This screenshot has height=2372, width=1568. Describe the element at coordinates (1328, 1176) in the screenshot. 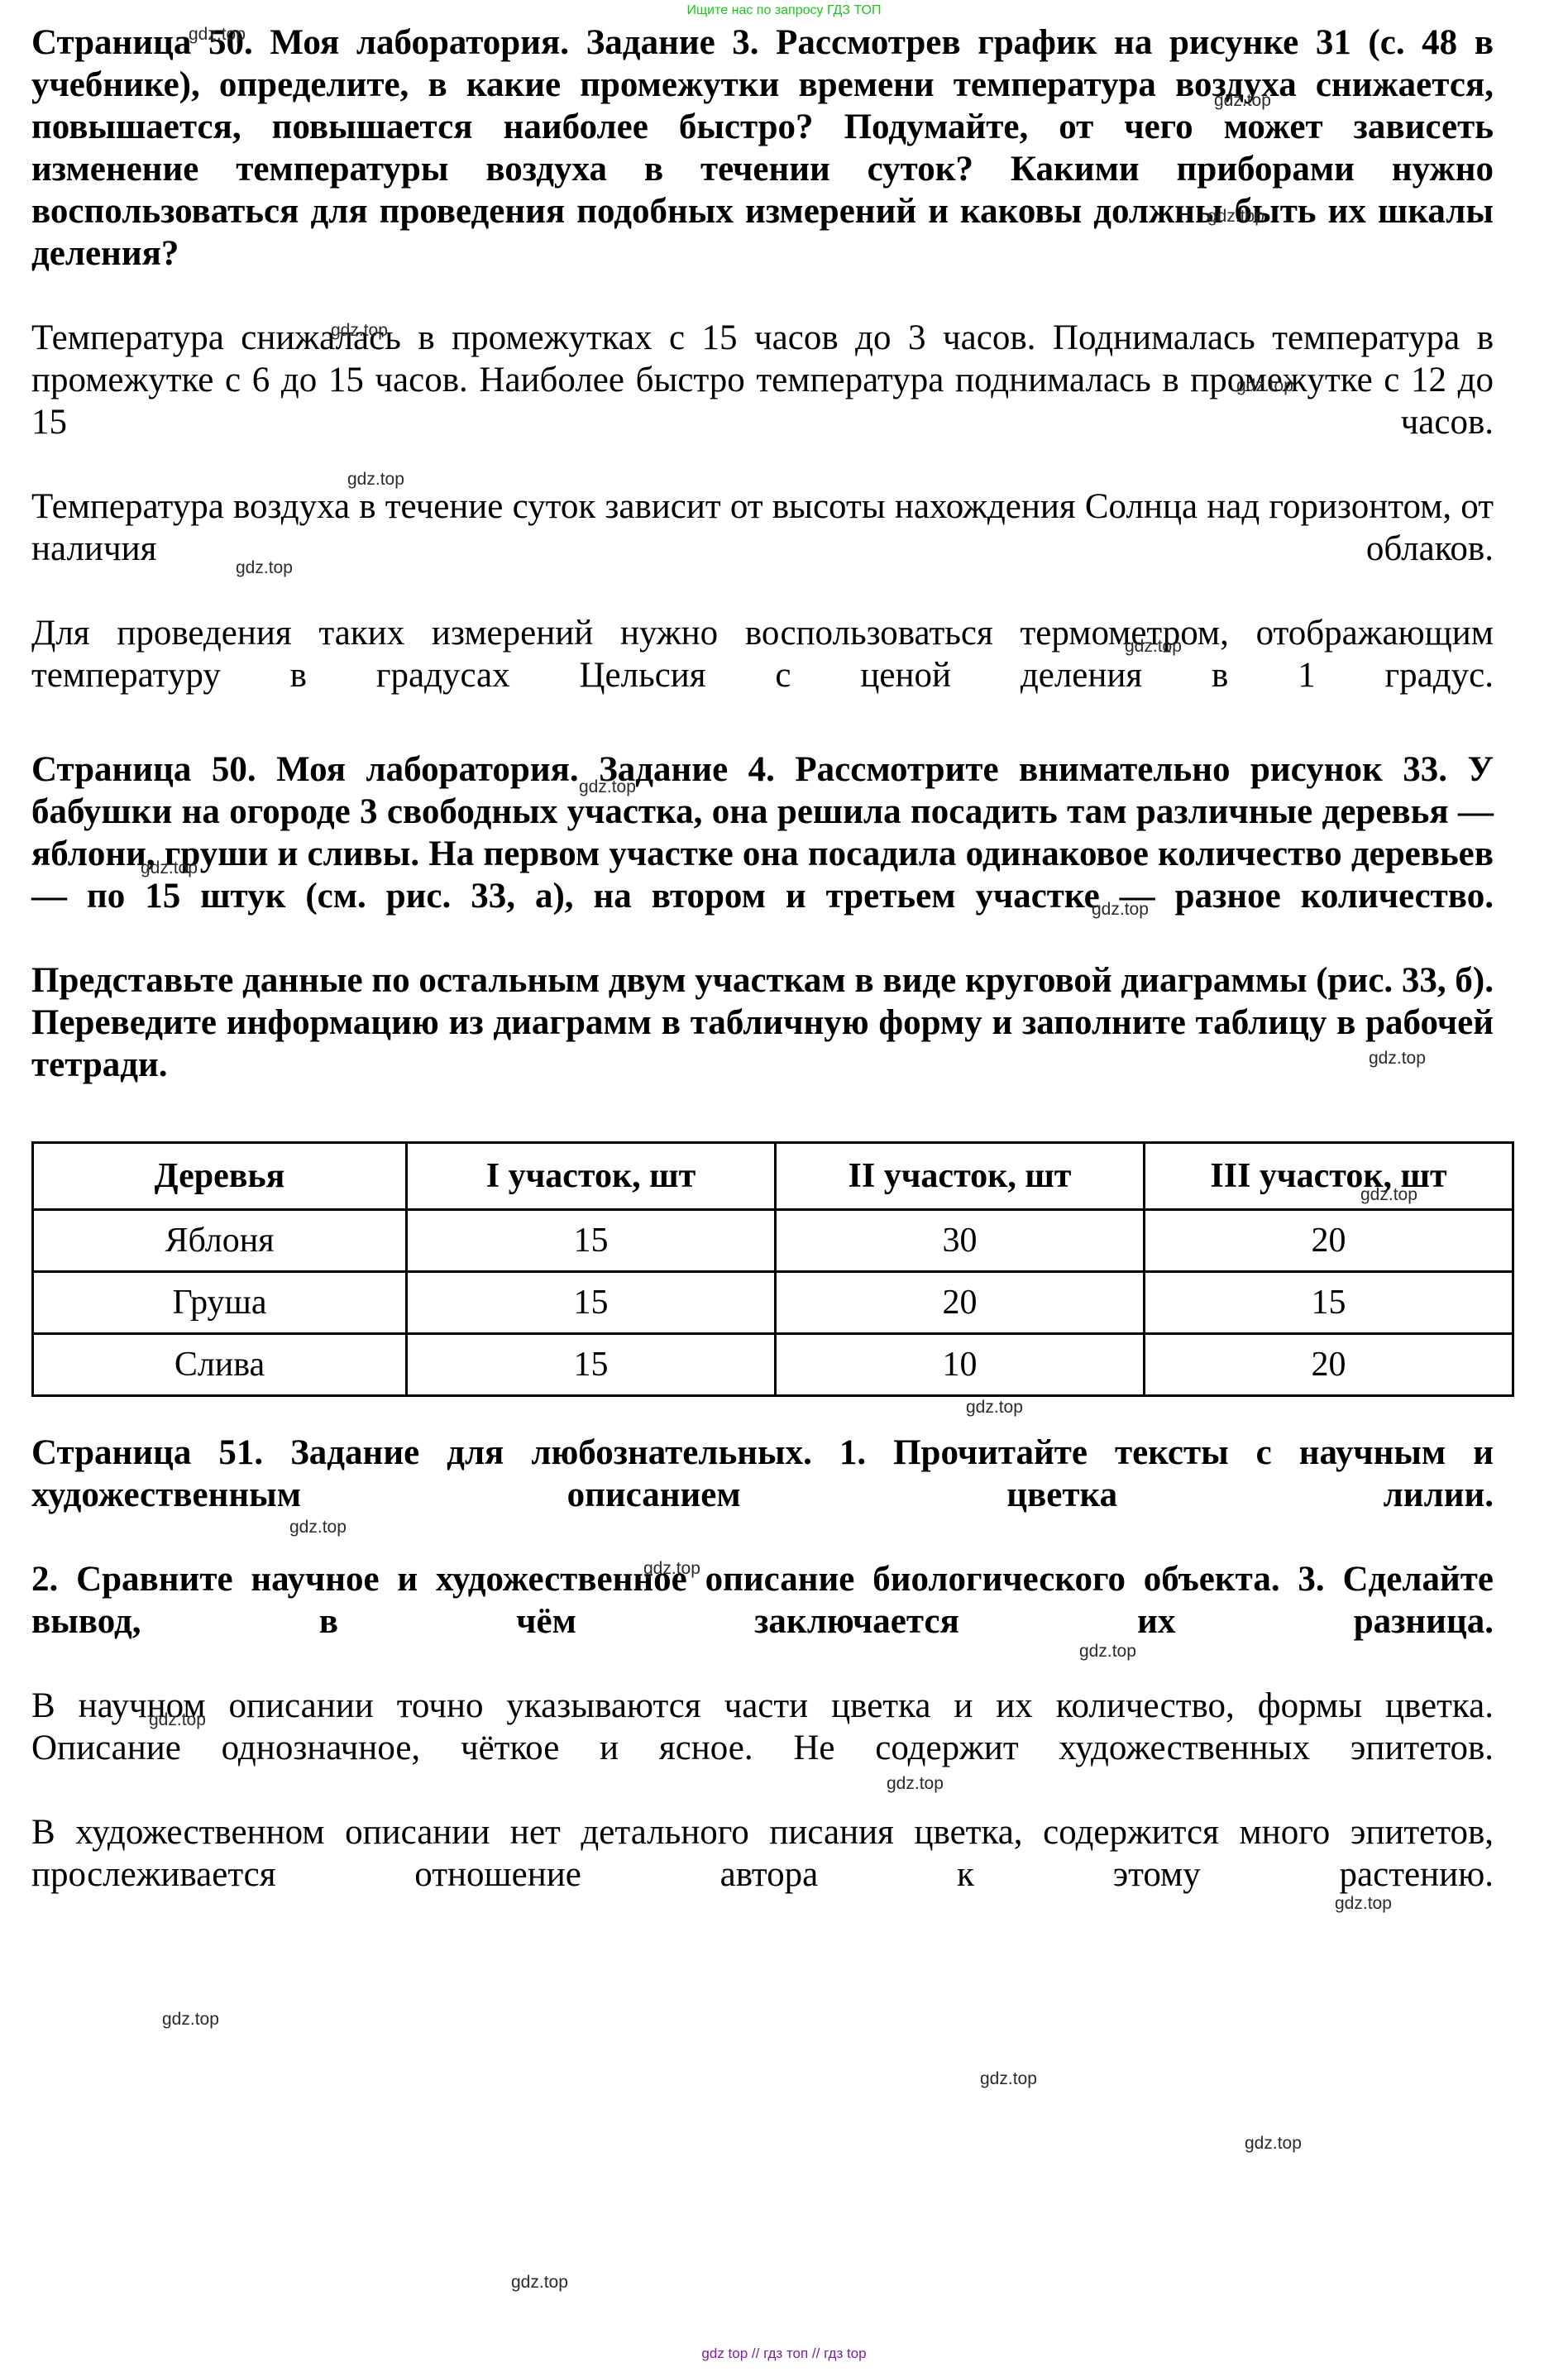

I see `table-header-plot-3: III участок, шт` at that location.